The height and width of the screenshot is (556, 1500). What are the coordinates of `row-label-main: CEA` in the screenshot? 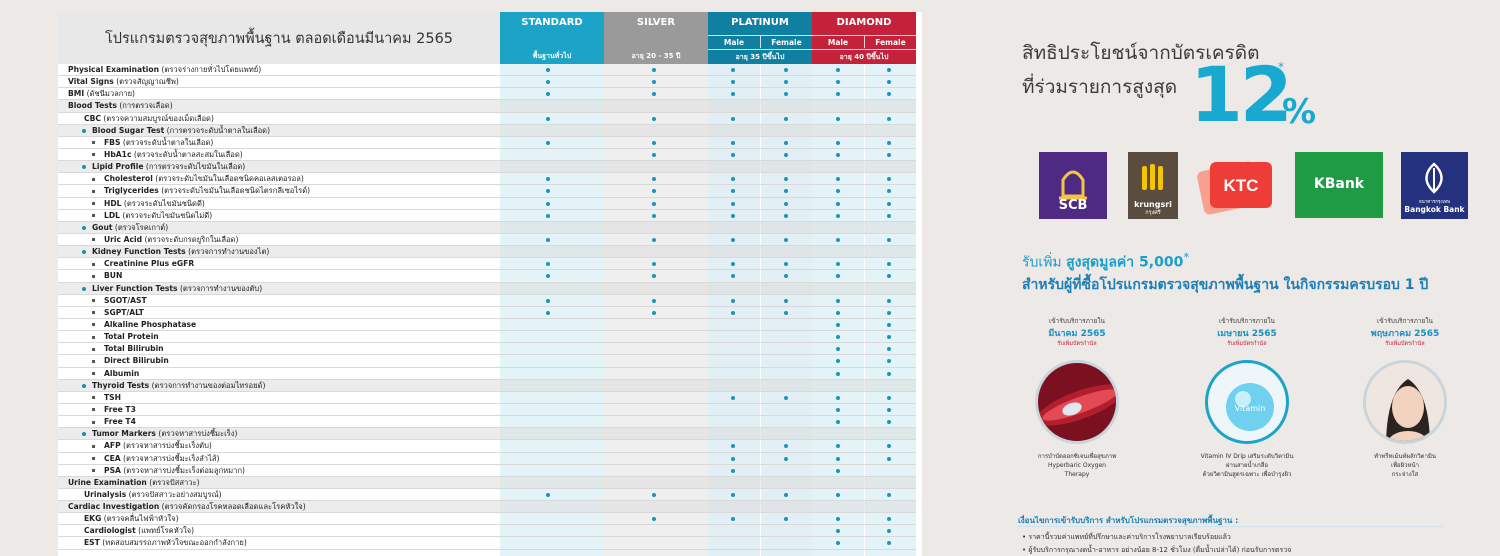 It's located at (112, 458).